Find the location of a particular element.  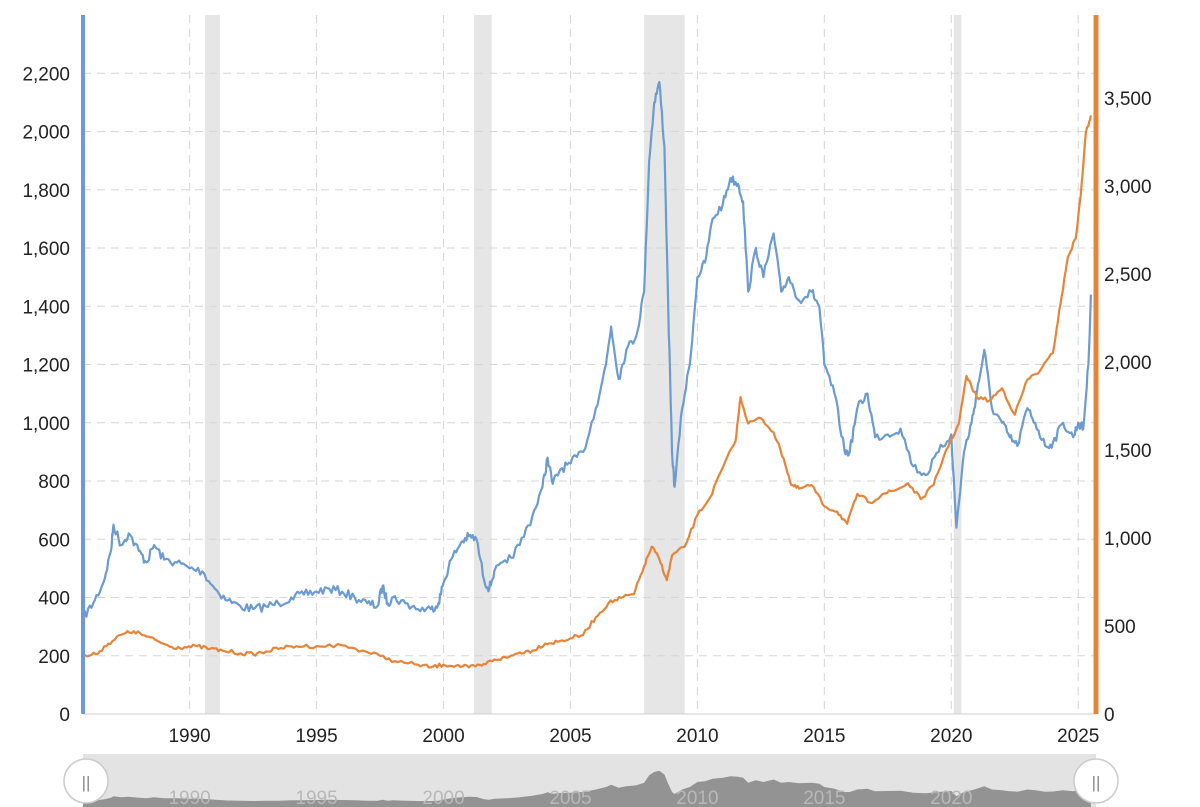

y-left-tick-label: 600 is located at coordinates (54, 540).